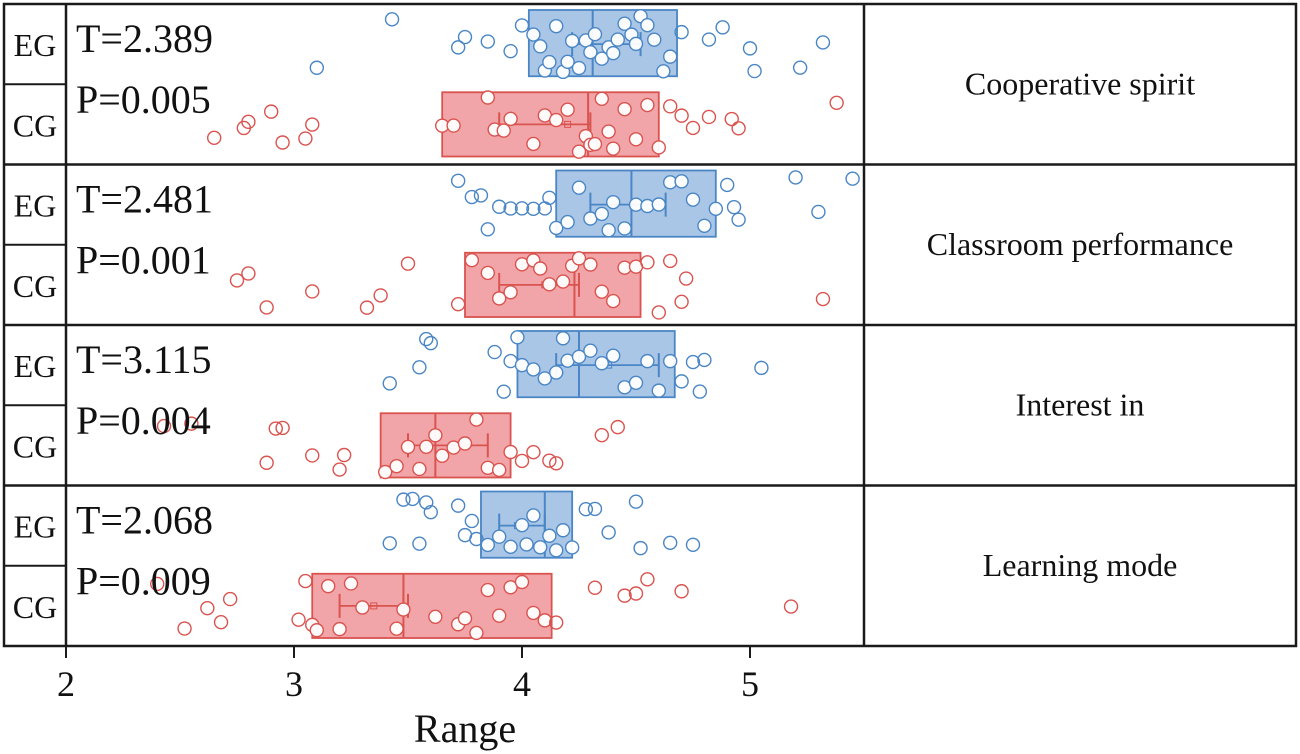 The width and height of the screenshot is (1300, 754). I want to click on p-value: P=0.001, so click(143, 260).